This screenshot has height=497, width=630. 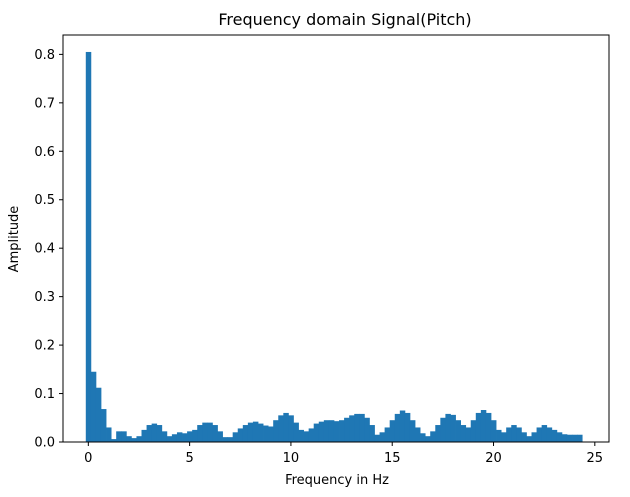 What do you see at coordinates (44, 103) in the screenshot?
I see `y-tick-label: 0.7` at bounding box center [44, 103].